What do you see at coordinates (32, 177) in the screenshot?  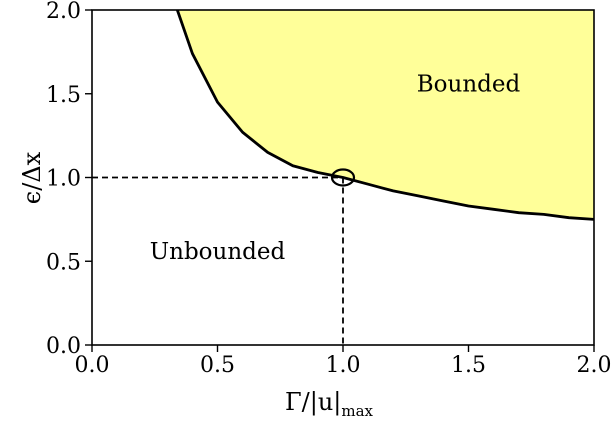 I see `y-axis-label: ϵ/Δx` at bounding box center [32, 177].